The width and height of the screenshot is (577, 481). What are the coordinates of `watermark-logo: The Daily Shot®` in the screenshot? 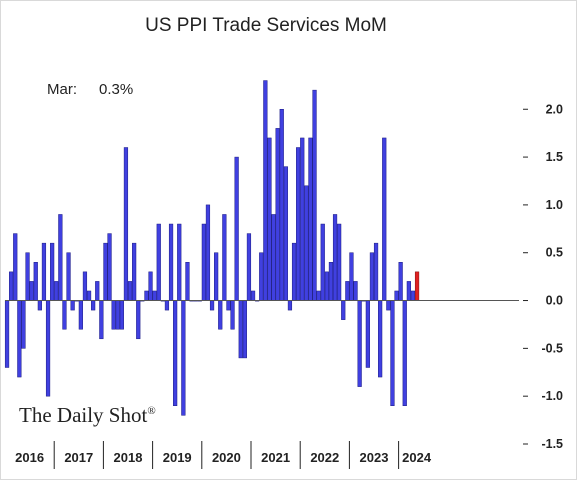 It's located at (87, 415).